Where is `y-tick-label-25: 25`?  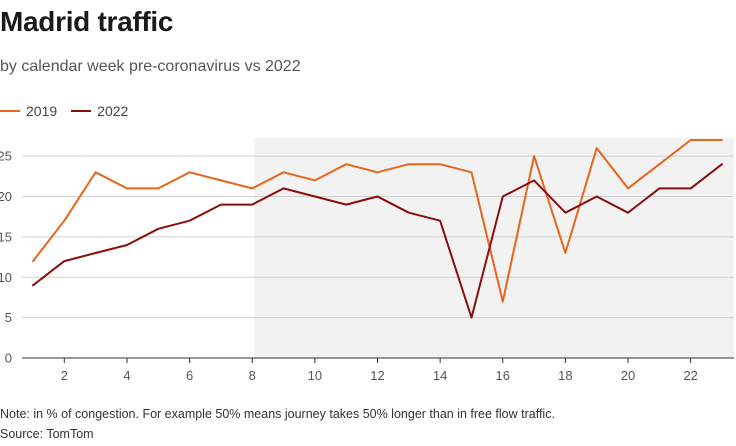
y-tick-label-25: 25 is located at coordinates (6, 156).